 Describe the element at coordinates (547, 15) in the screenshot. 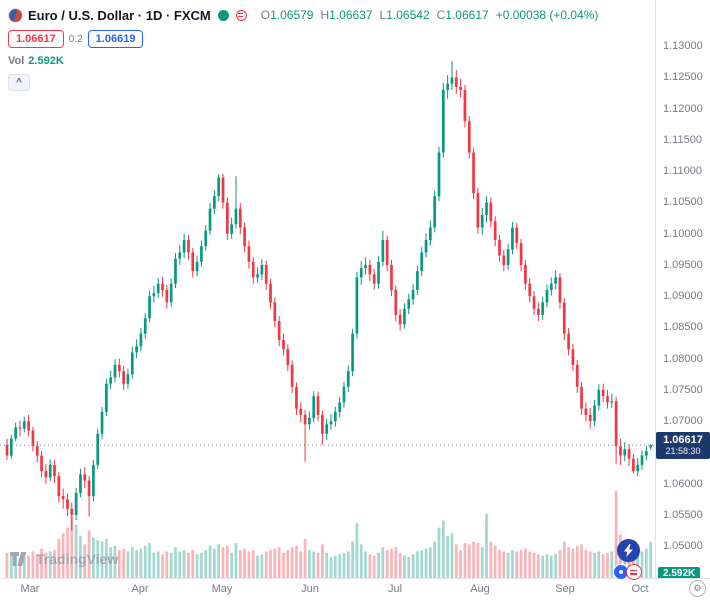

I see `change-value: +0.00038 (+0.04%)` at that location.